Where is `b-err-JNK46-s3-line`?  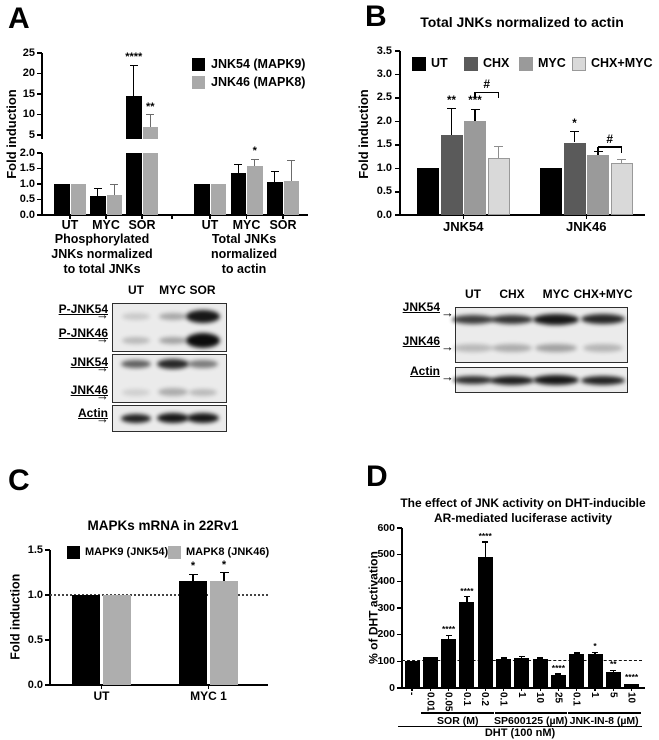 b-err-JNK46-s3-line is located at coordinates (621, 161).